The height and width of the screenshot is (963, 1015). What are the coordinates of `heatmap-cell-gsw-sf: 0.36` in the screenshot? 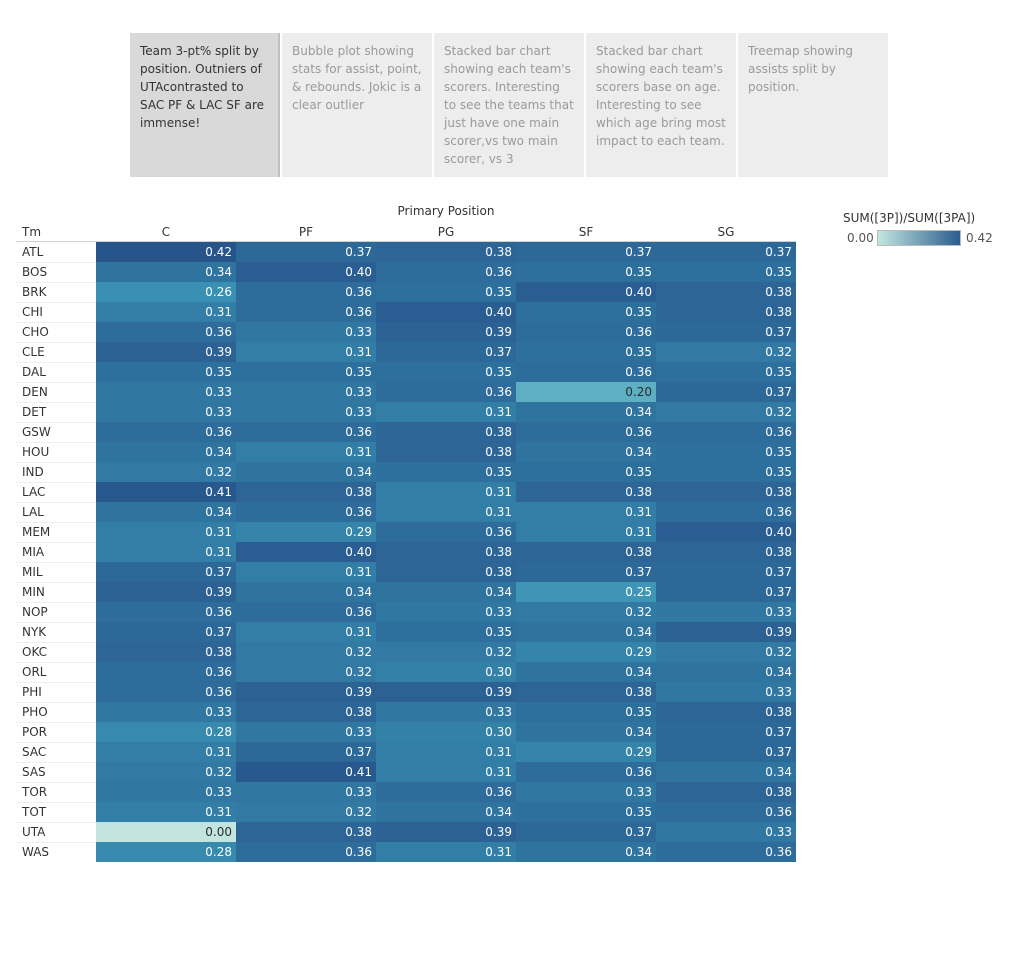 It's located at (586, 432).